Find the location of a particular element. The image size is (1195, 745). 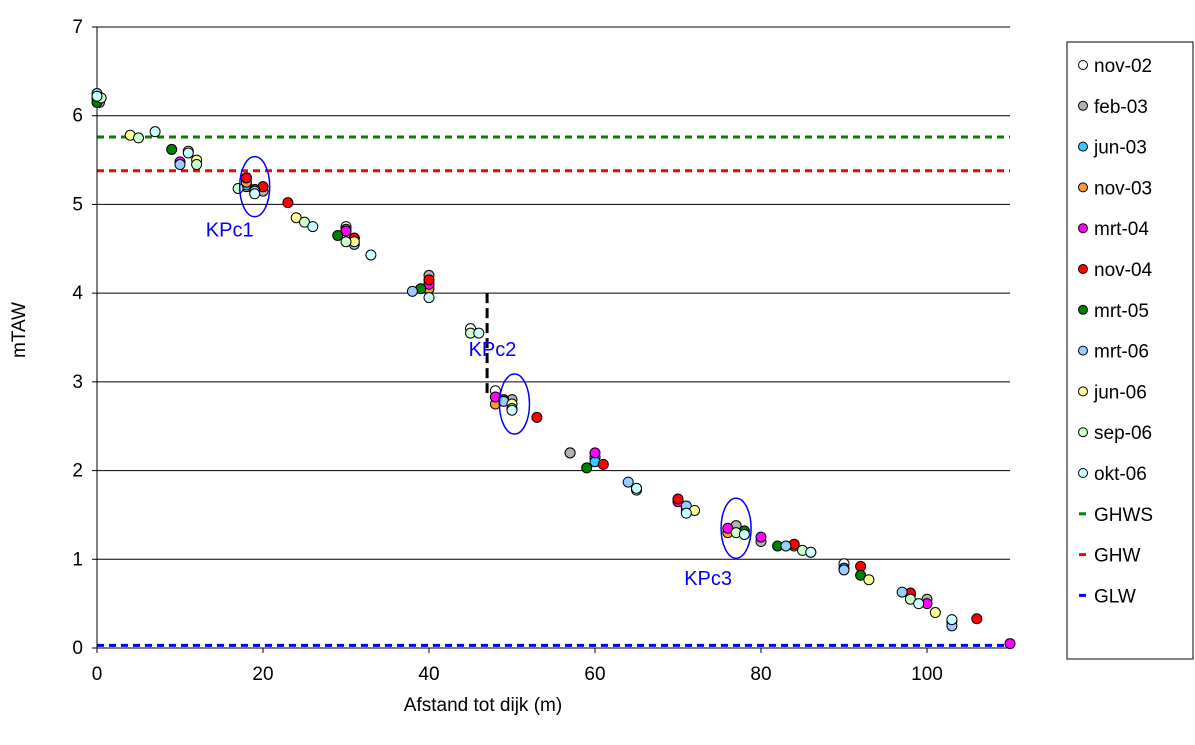

x-tick-label: 100 is located at coordinates (927, 674).